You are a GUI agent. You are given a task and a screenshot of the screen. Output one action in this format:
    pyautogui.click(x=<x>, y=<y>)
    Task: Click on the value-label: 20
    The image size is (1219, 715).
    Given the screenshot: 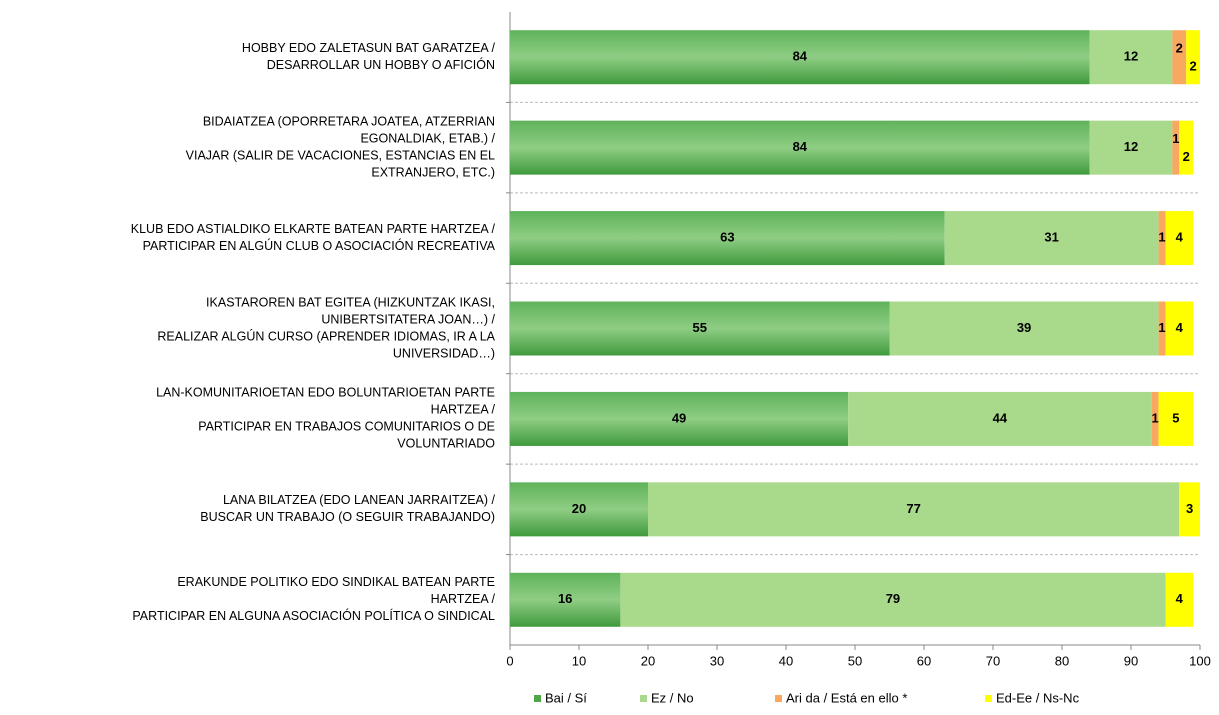 What is the action you would take?
    pyautogui.click(x=579, y=508)
    